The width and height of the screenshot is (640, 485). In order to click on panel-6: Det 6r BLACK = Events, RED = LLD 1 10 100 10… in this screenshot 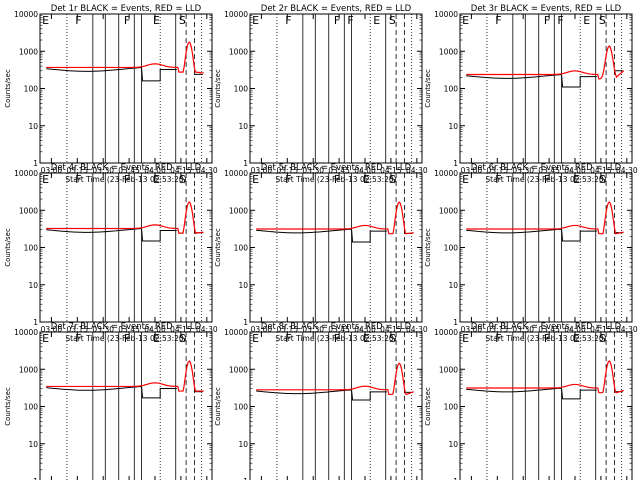, I will do `click(531, 253)`.